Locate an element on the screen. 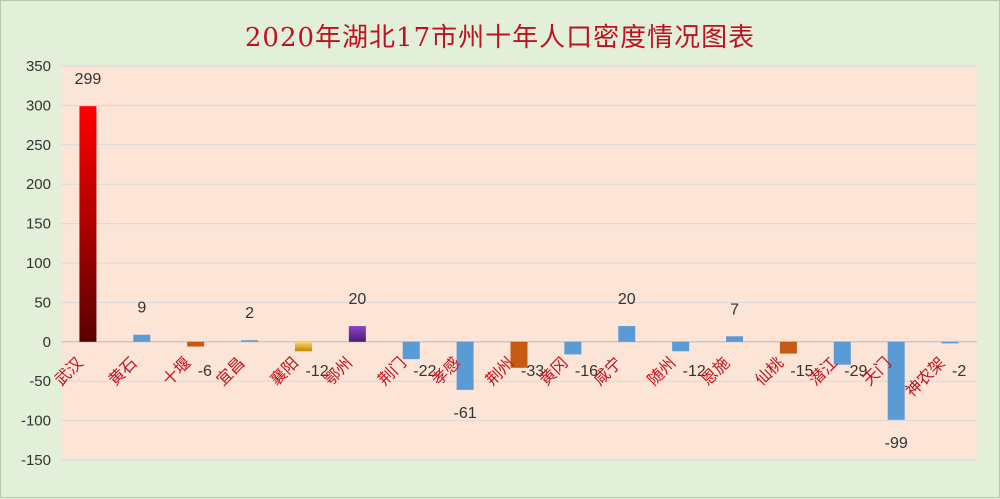  y-tick-label: -50 is located at coordinates (40, 381).